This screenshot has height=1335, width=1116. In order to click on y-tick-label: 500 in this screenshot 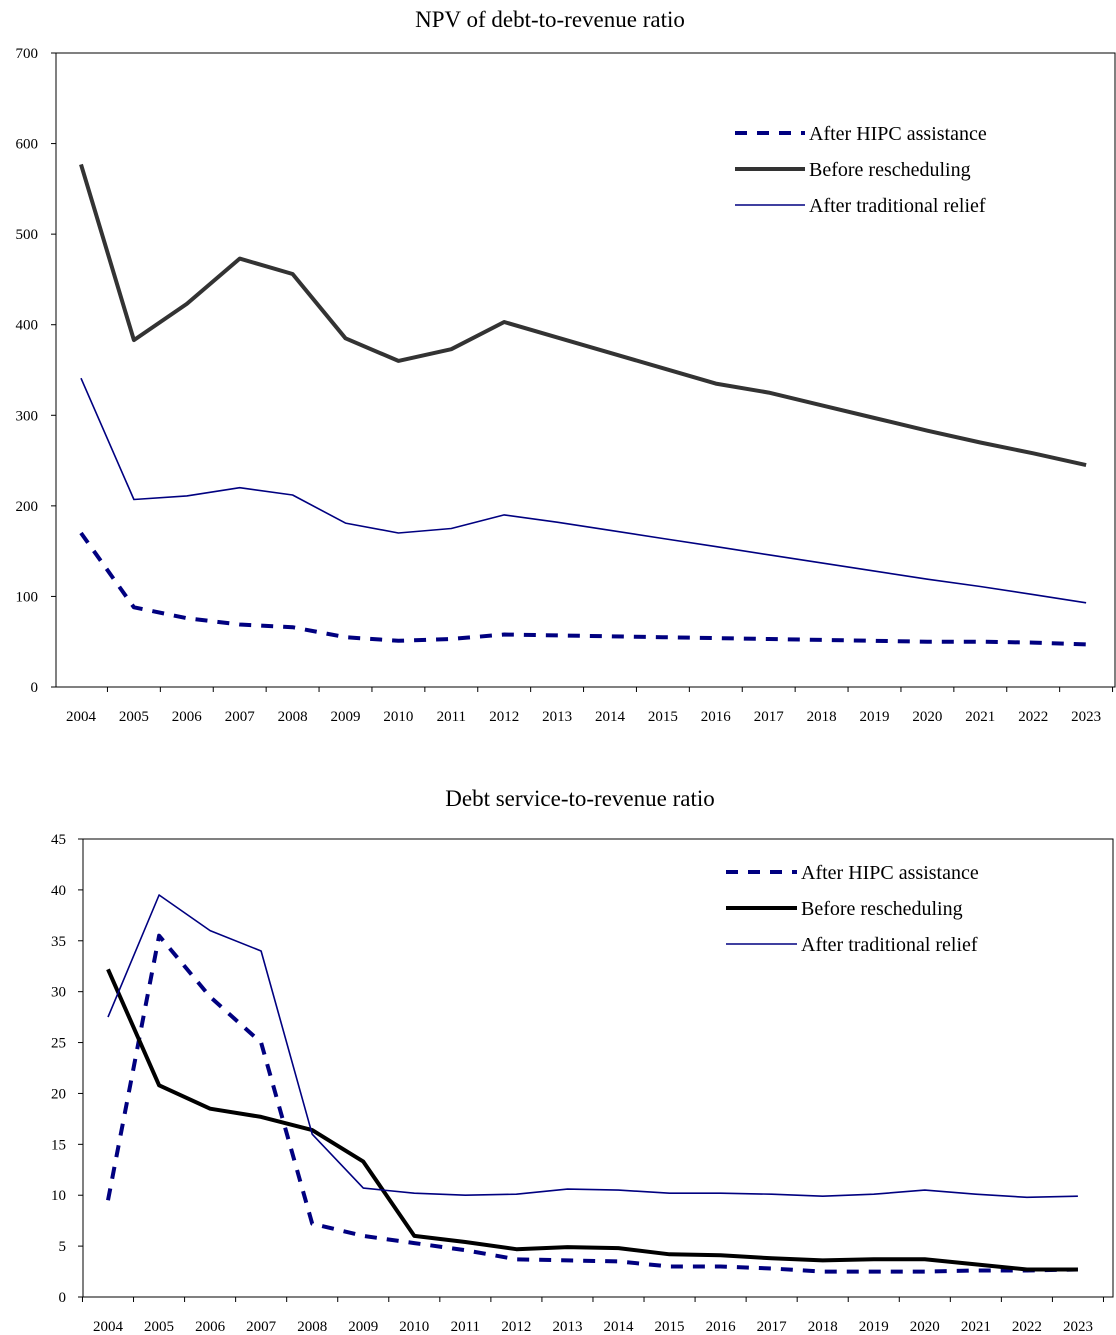, I will do `click(27, 235)`.